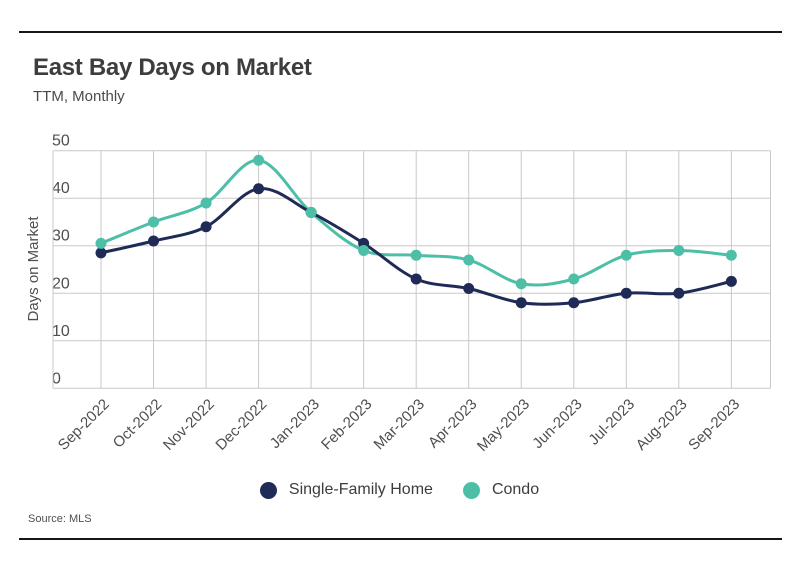 The width and height of the screenshot is (799, 575). Describe the element at coordinates (61, 188) in the screenshot. I see `y-tick-label: 40` at that location.